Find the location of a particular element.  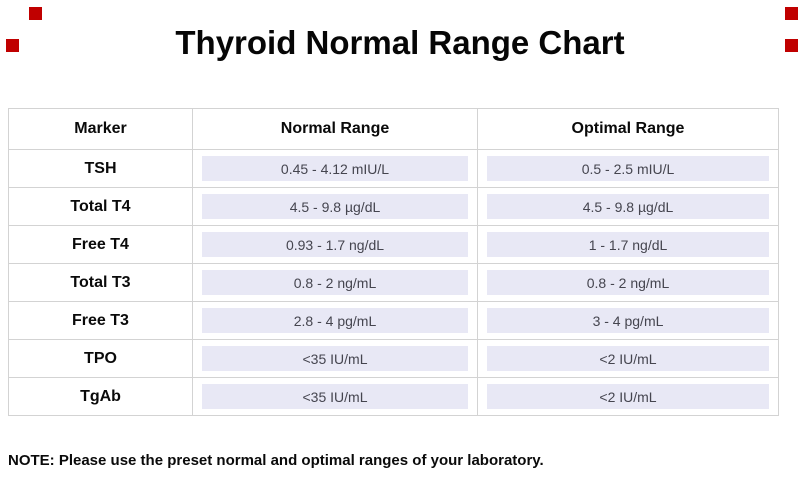

table-header-row: Marker Normal Range Optimal Range is located at coordinates (393, 129).